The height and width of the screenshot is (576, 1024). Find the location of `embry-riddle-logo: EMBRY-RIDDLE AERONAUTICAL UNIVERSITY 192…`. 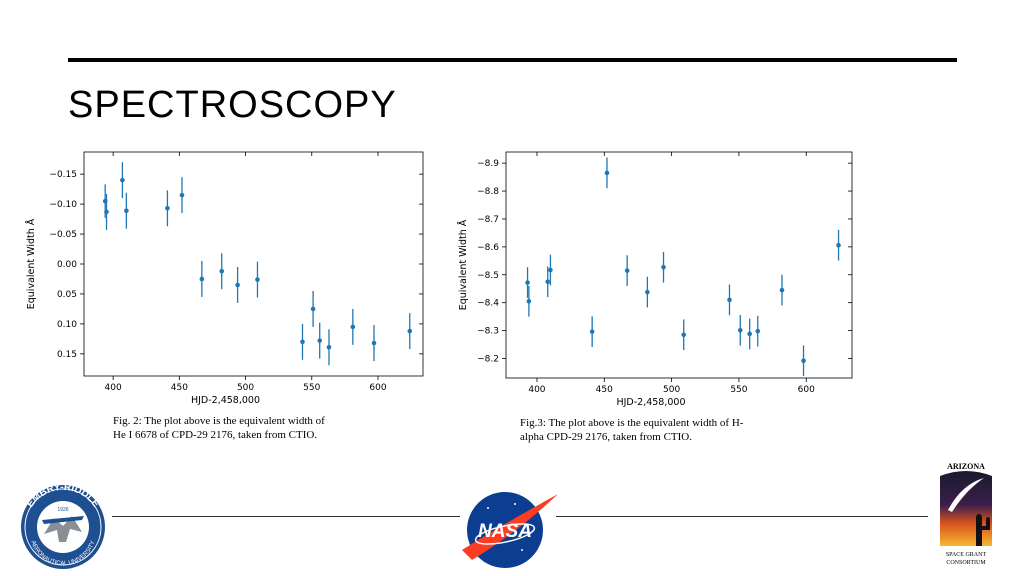

embry-riddle-logo: EMBRY-RIDDLE AERONAUTICAL UNIVERSITY 192… is located at coordinates (63, 525).